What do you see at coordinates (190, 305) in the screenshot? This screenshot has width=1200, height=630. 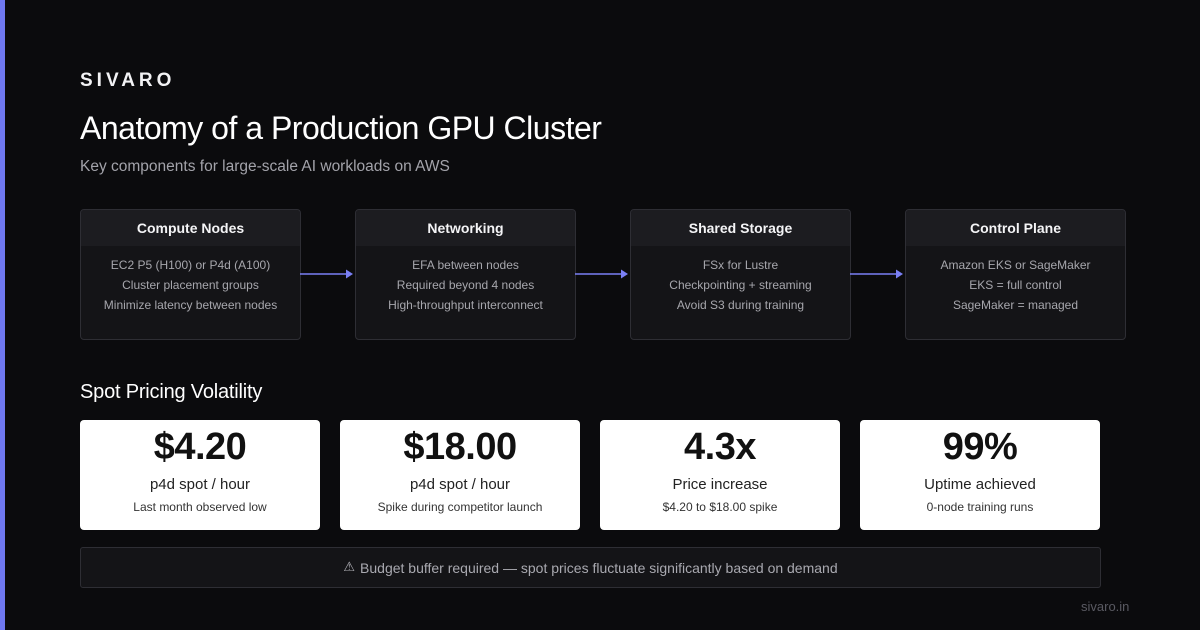 I see `component-detail: Minimize latency between nodes` at bounding box center [190, 305].